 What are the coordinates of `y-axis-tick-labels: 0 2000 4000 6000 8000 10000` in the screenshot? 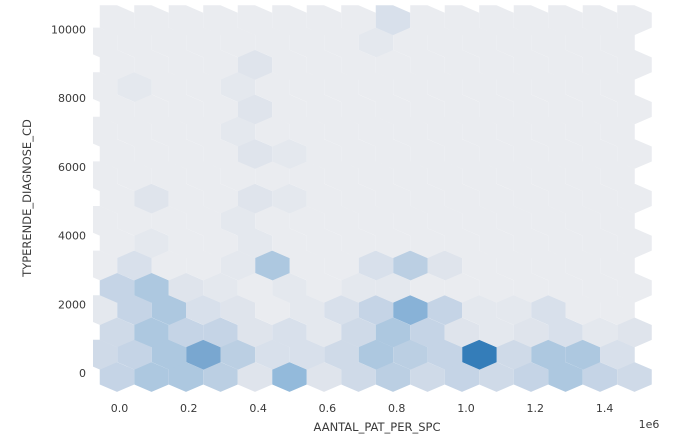 It's located at (68, 202).